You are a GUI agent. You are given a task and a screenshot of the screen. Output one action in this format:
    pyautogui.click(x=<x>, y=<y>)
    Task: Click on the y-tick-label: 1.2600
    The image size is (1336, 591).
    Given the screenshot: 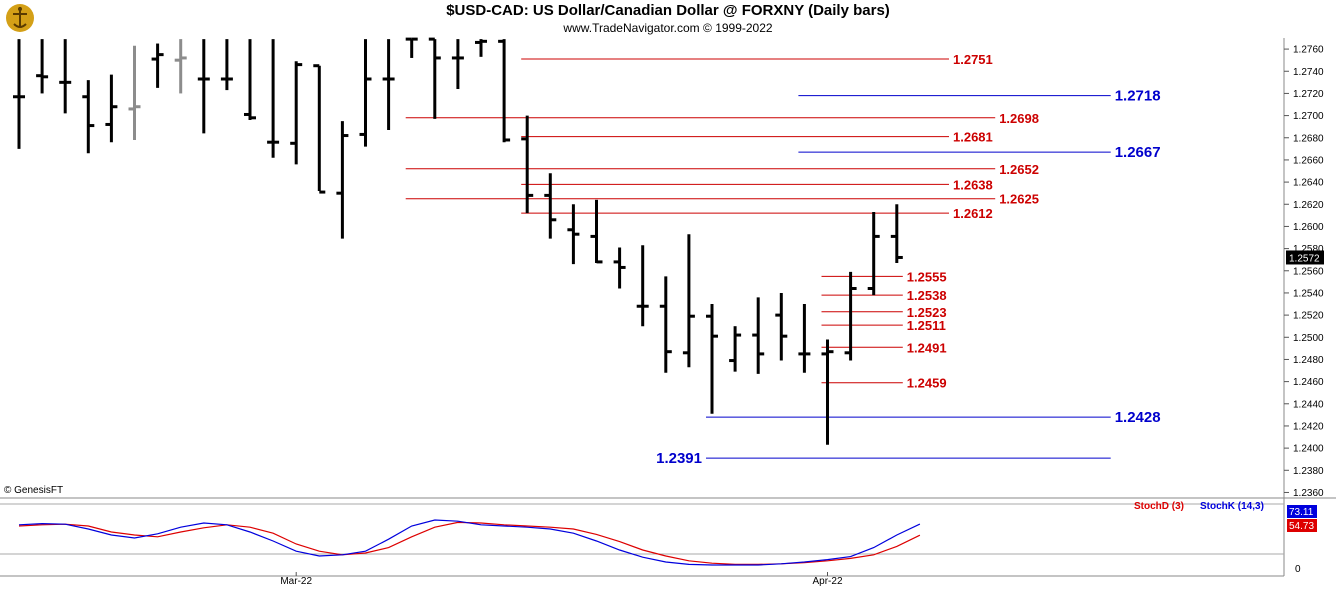 What is the action you would take?
    pyautogui.click(x=1308, y=227)
    